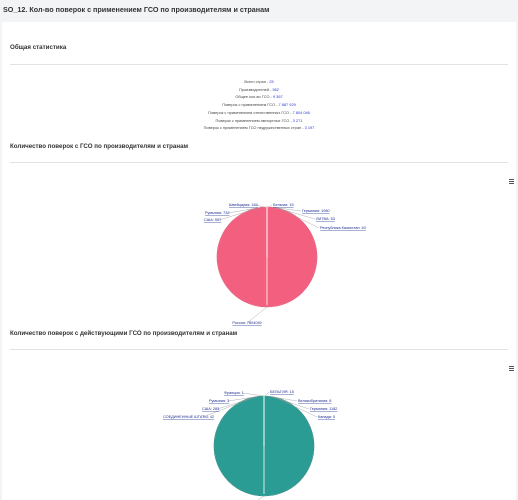 The width and height of the screenshot is (518, 500). I want to click on pie-slice-label: ЛИТВА: 53, so click(325, 219).